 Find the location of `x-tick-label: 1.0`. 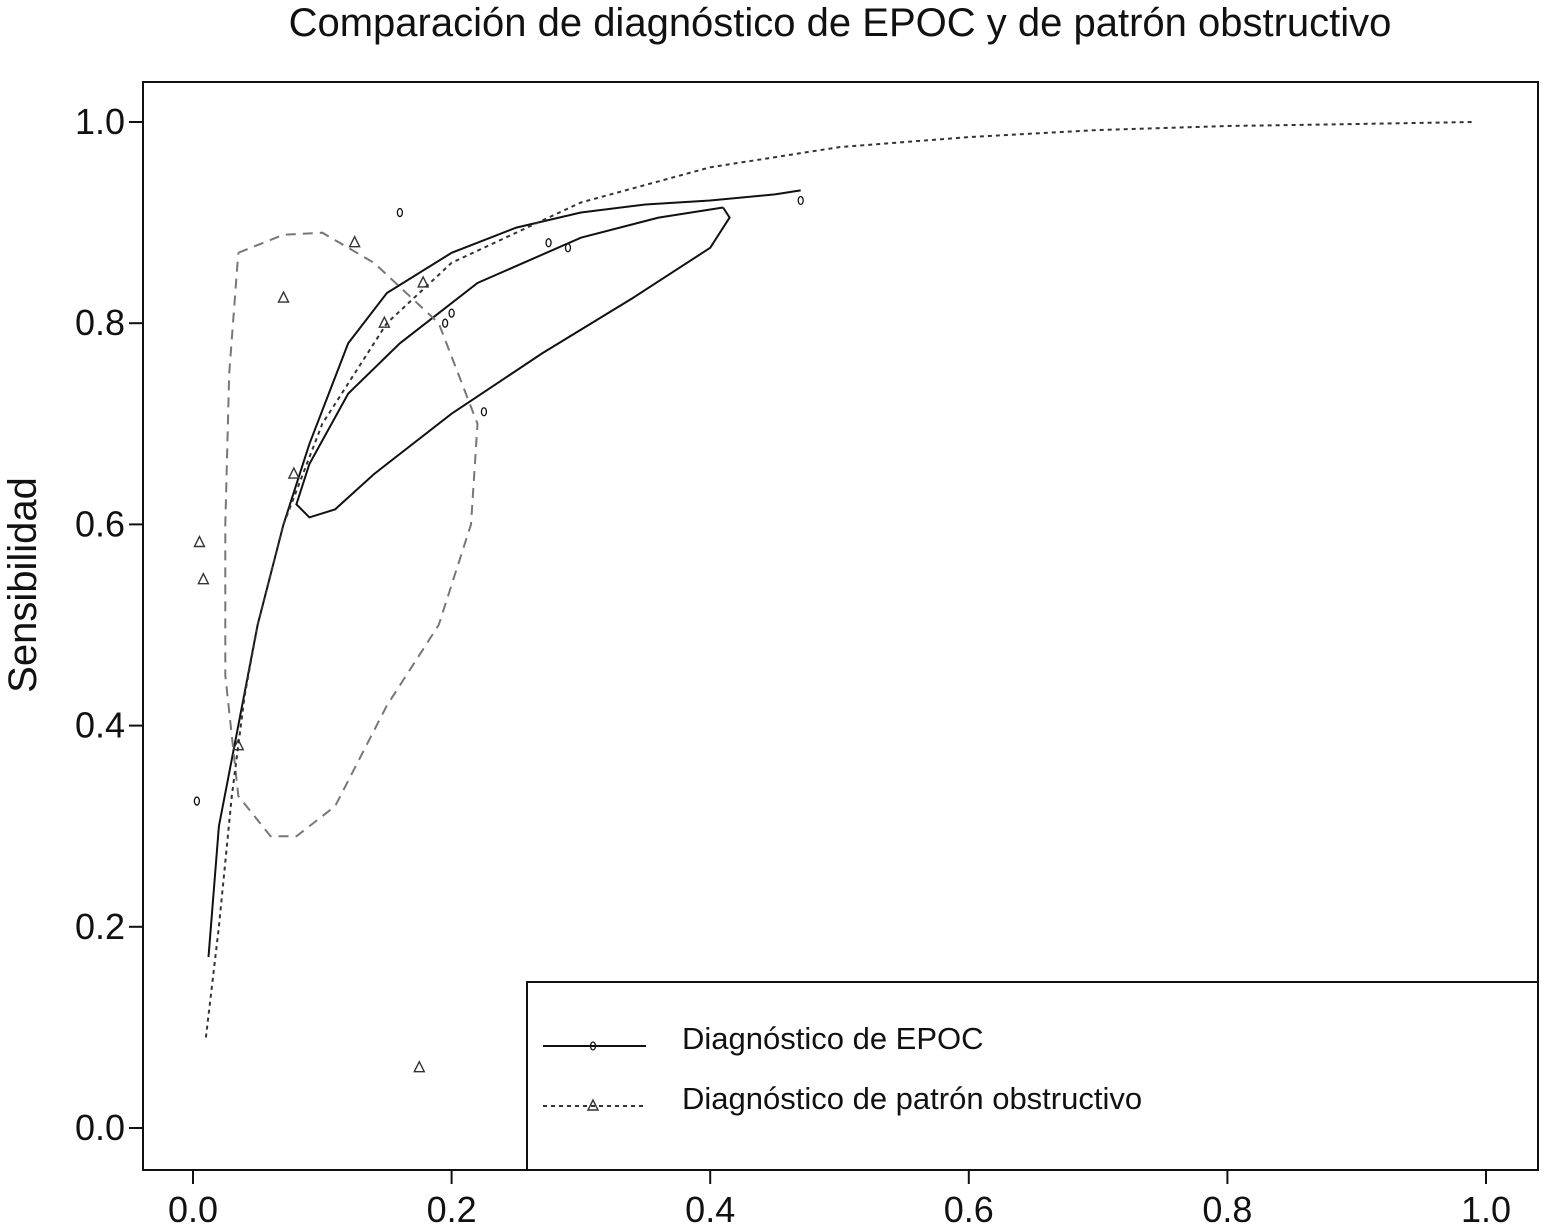

x-tick-label: 1.0 is located at coordinates (1486, 1209).